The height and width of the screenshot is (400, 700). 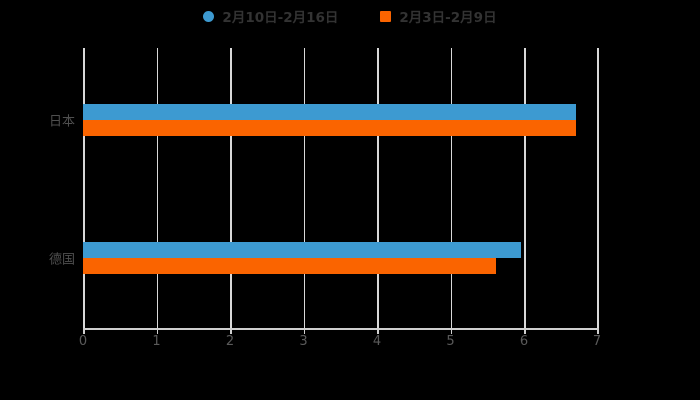 What do you see at coordinates (303, 341) in the screenshot?
I see `x-tick-label-3: 3` at bounding box center [303, 341].